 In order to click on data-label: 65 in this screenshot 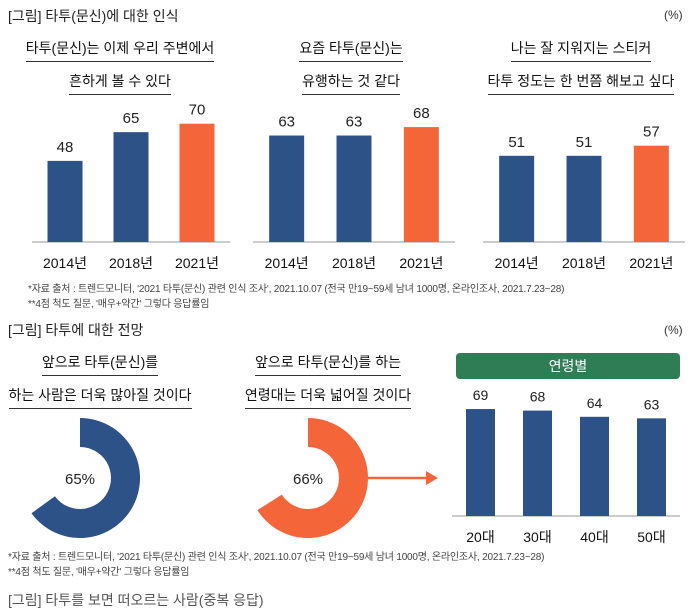, I will do `click(131, 118)`.